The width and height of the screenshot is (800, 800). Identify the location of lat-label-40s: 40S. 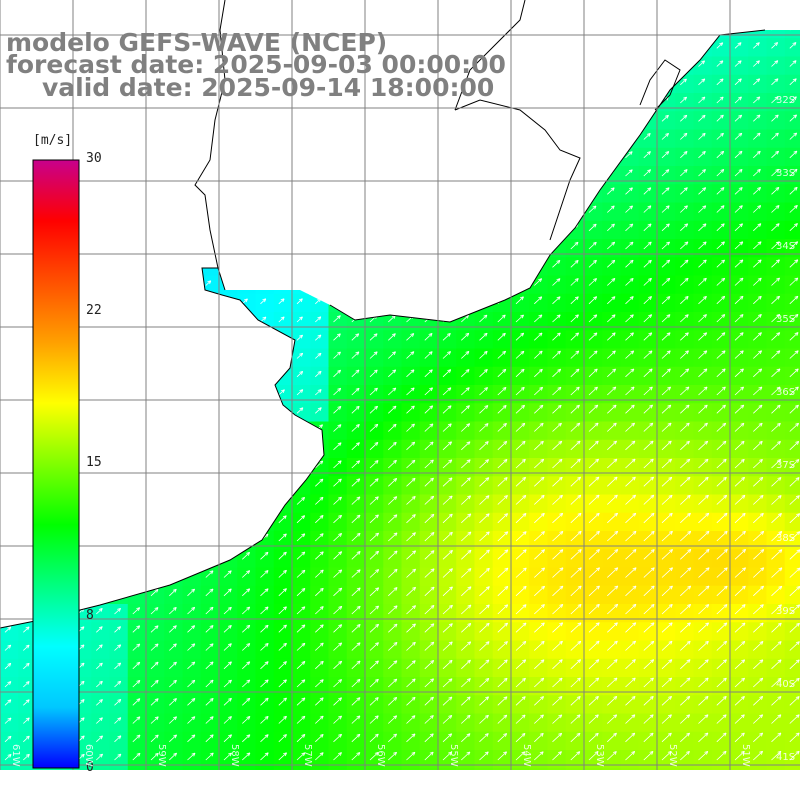
(786, 684).